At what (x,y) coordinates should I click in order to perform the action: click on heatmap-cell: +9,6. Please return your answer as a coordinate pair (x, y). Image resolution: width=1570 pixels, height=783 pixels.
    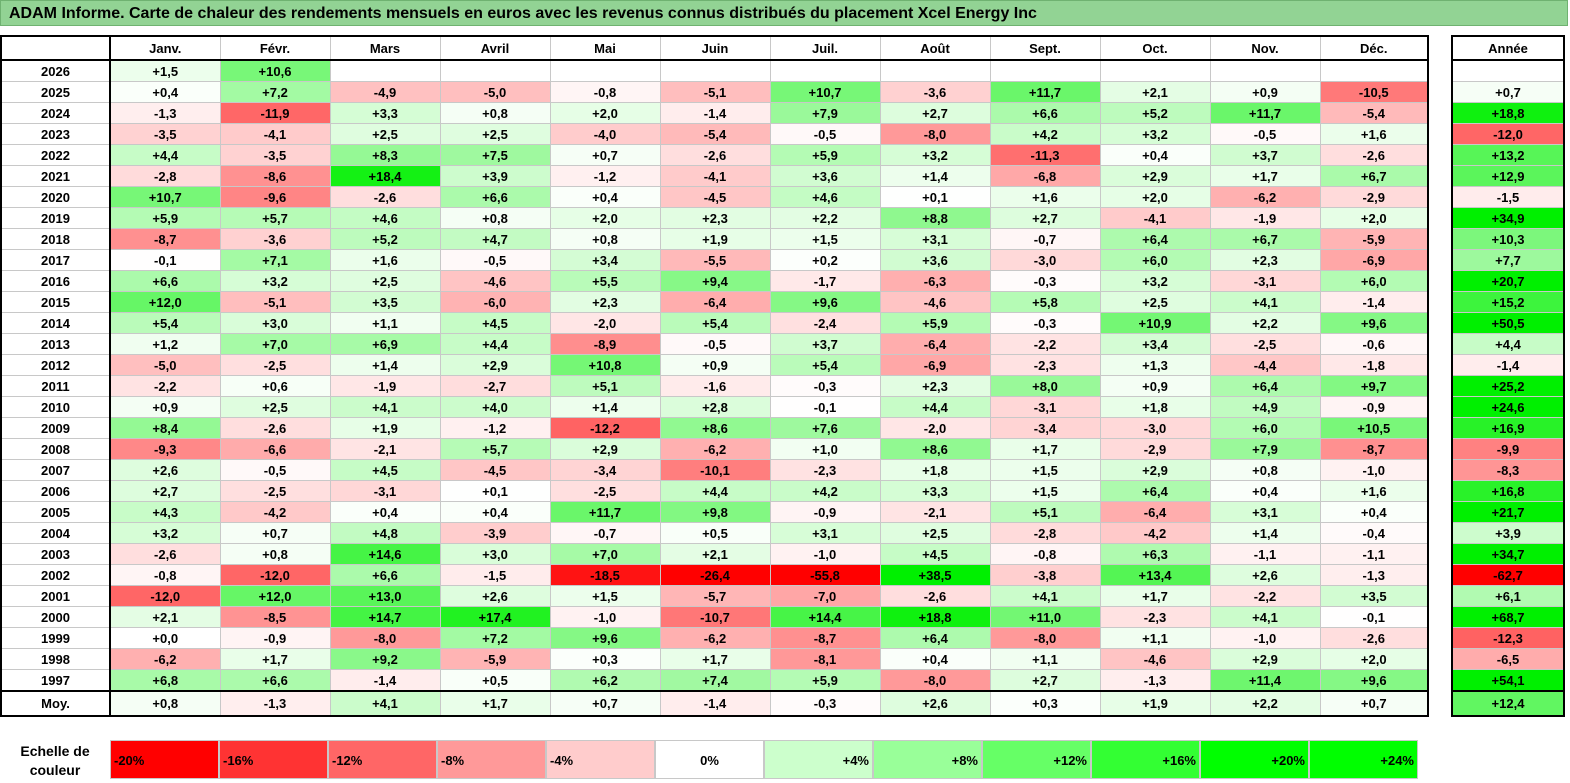
    Looking at the image, I should click on (605, 638).